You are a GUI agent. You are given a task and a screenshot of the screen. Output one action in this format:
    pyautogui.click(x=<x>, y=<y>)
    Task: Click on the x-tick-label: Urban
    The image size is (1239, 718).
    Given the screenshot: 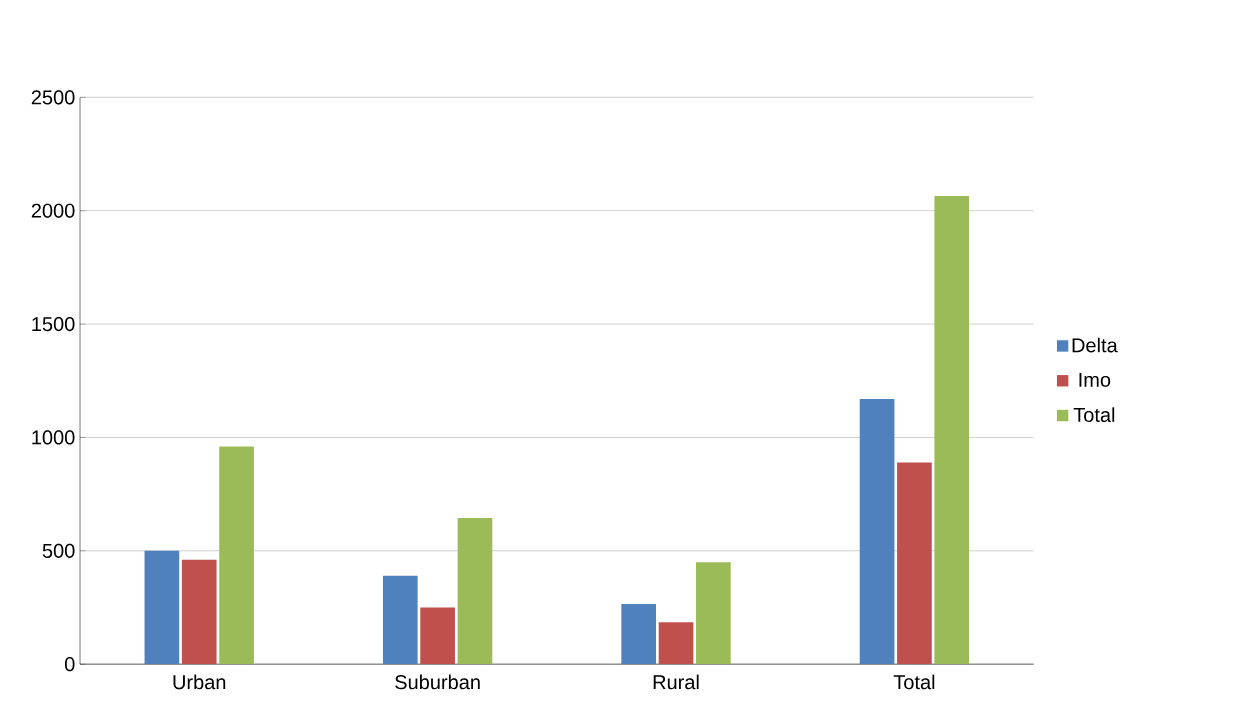 What is the action you would take?
    pyautogui.click(x=199, y=682)
    